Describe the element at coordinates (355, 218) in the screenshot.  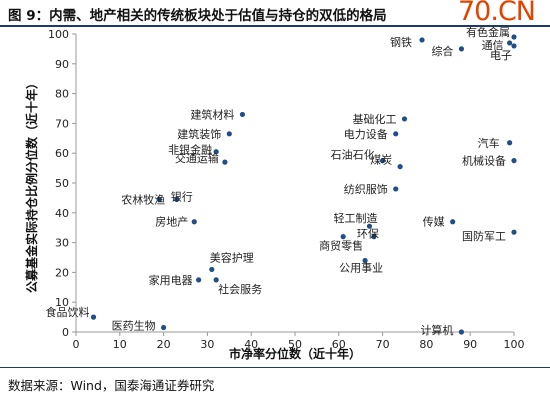
I see `point-label: 轻工制造` at that location.